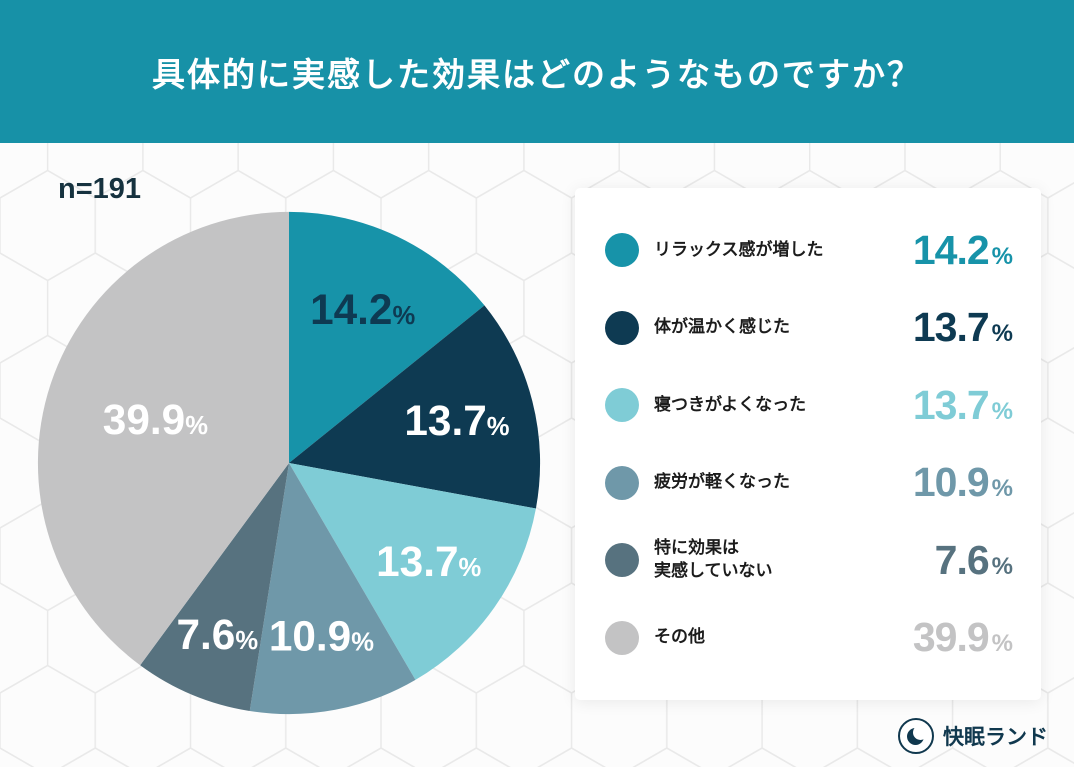  What do you see at coordinates (722, 327) in the screenshot?
I see `legend-label: 体が温かく感じた` at bounding box center [722, 327].